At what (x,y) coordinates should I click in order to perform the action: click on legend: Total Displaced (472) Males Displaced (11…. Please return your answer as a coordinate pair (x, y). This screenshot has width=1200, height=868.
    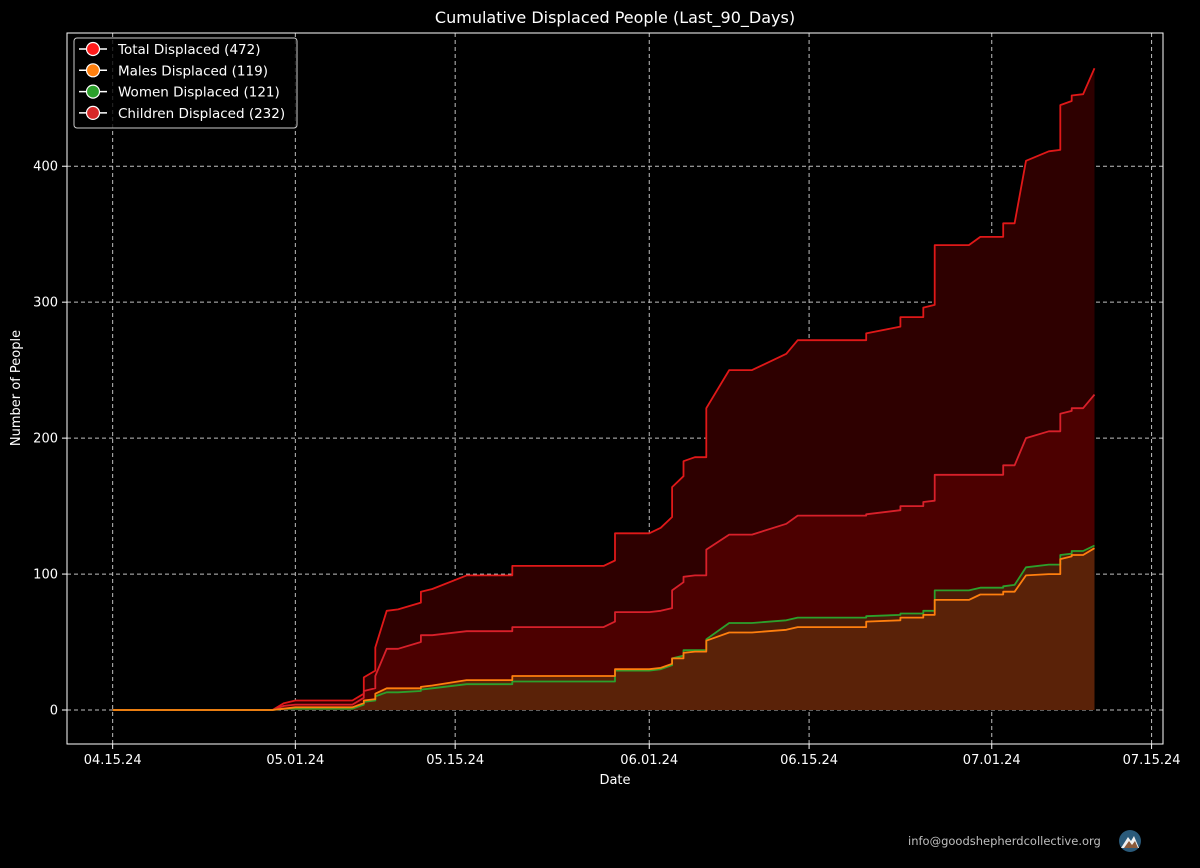
    Looking at the image, I should click on (185, 83).